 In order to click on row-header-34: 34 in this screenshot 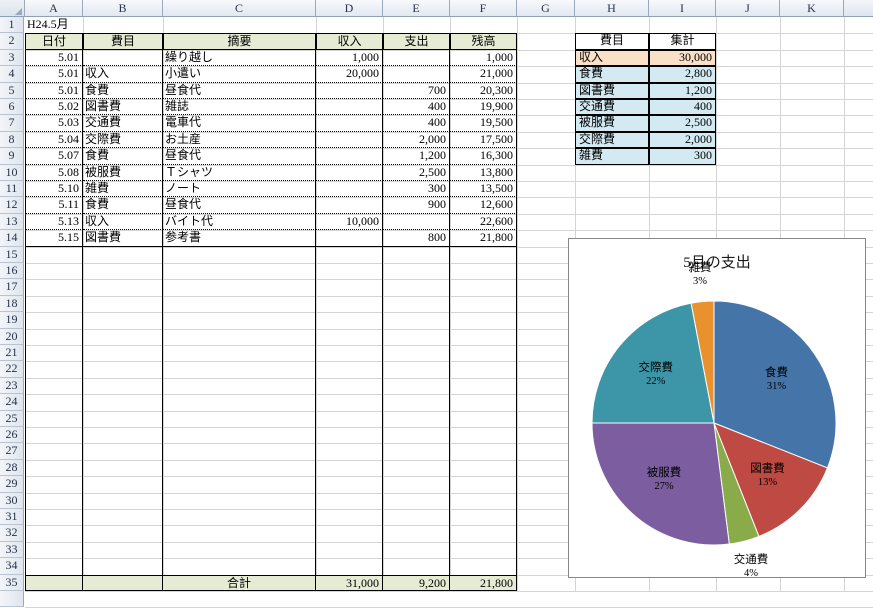, I will do `click(12, 566)`.